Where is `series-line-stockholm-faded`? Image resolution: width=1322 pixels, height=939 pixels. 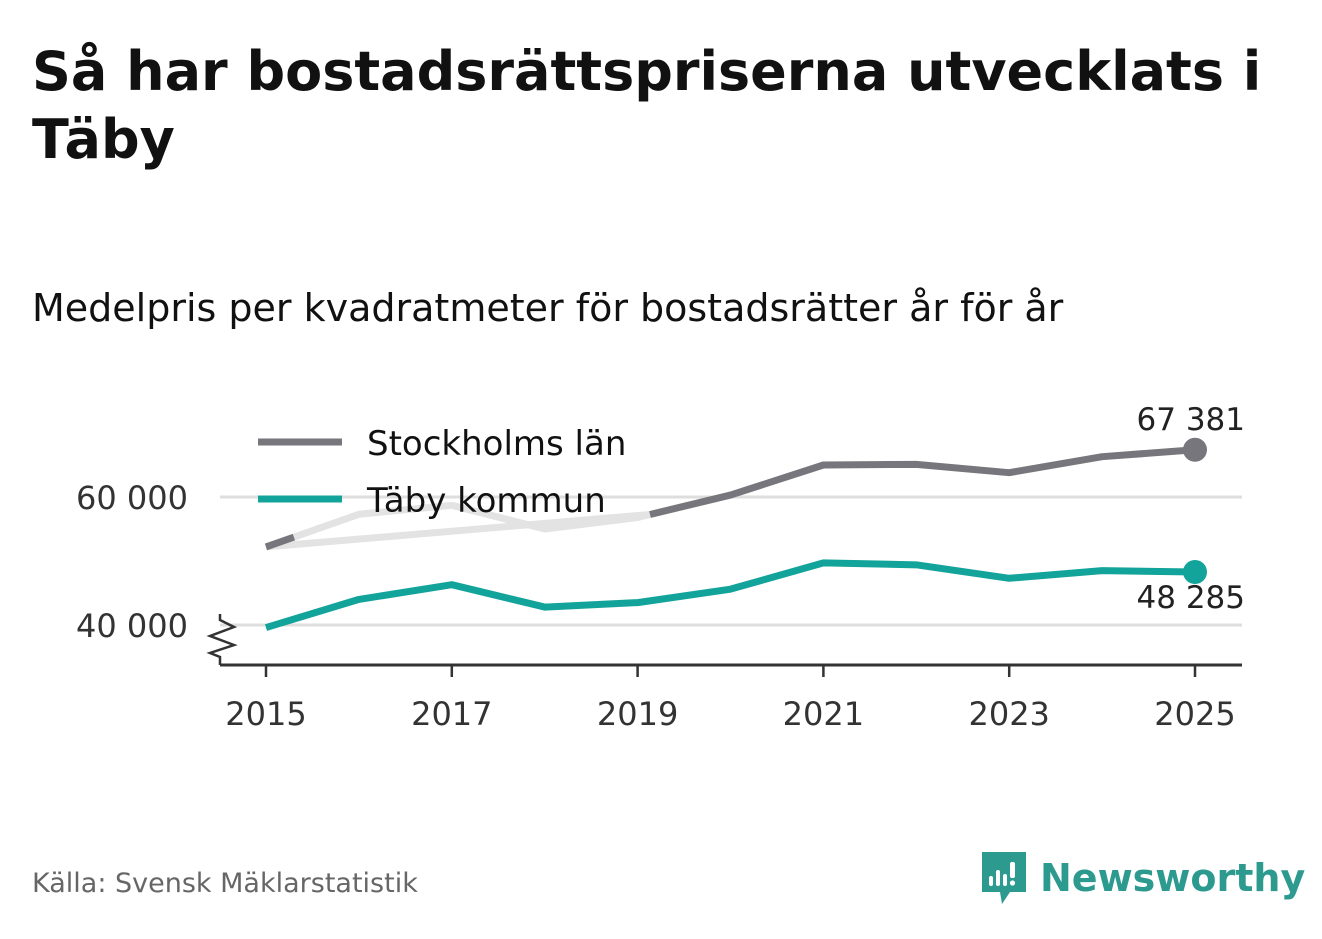
series-line-stockholm-faded is located at coordinates (457, 526).